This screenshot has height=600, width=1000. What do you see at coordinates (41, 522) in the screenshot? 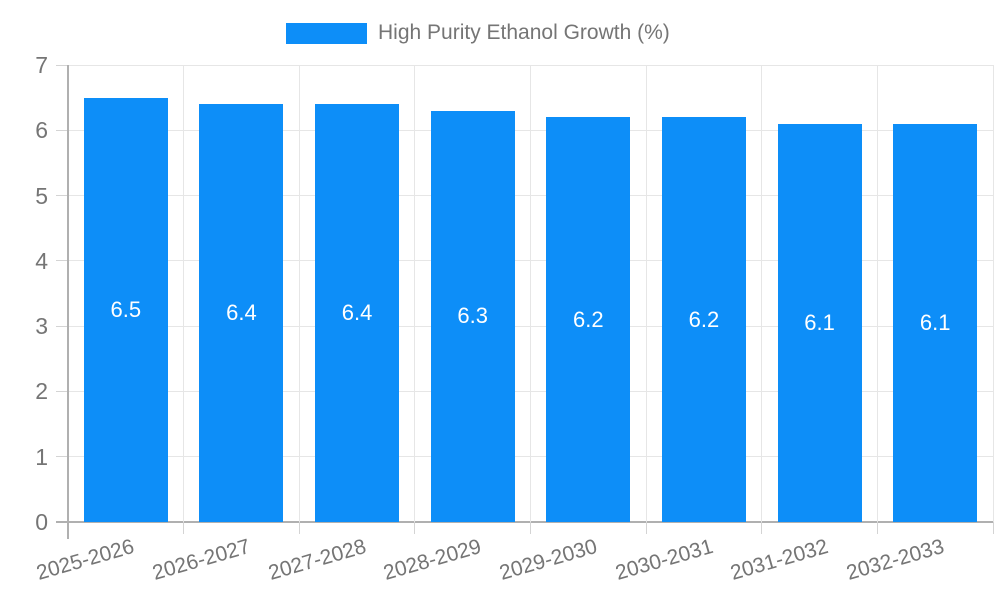
I see `y-tick-label: 0` at bounding box center [41, 522].